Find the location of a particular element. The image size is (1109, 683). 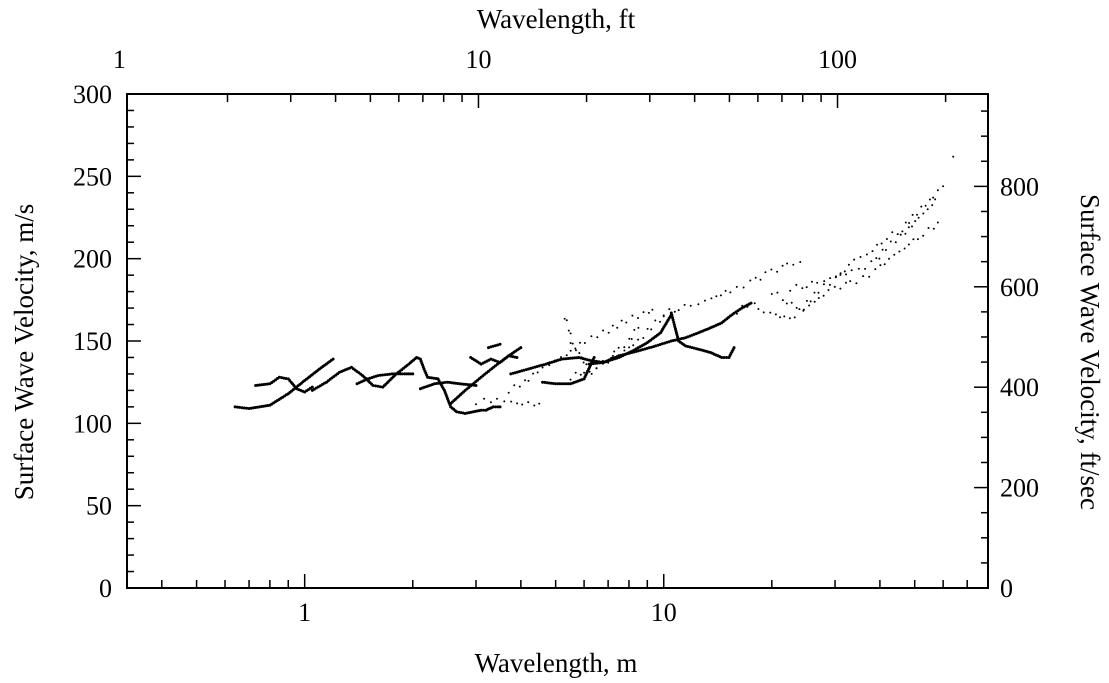

x-tick-label-bottom: 10 is located at coordinates (664, 612).